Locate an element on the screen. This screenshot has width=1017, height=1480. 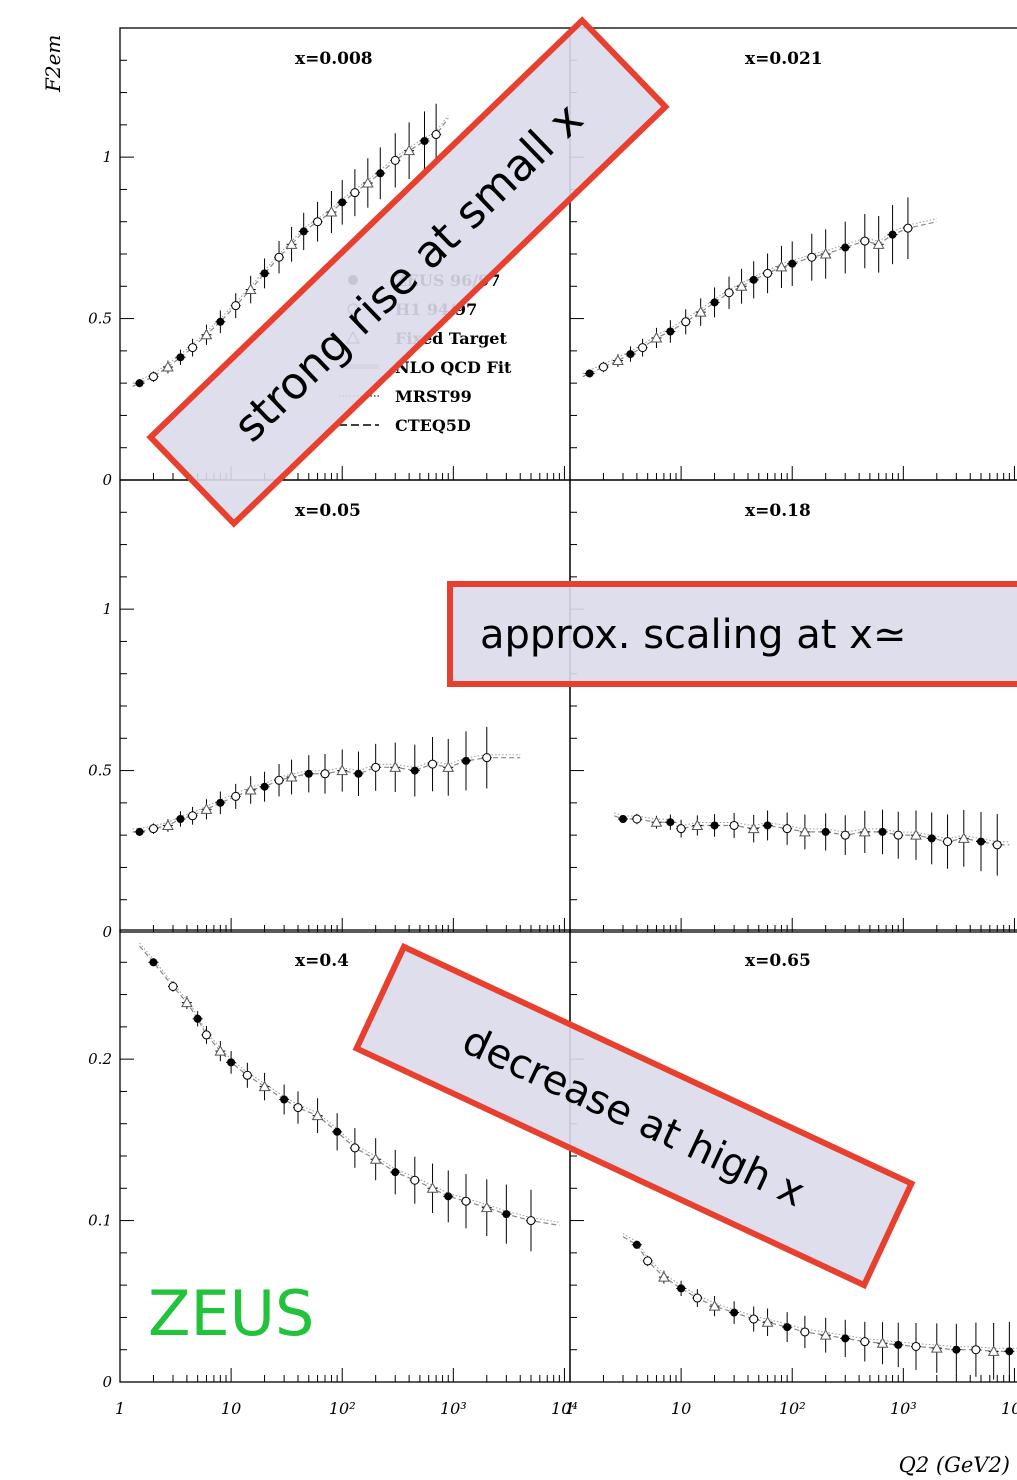
fit-curve-cteq is located at coordinates (326, 795).